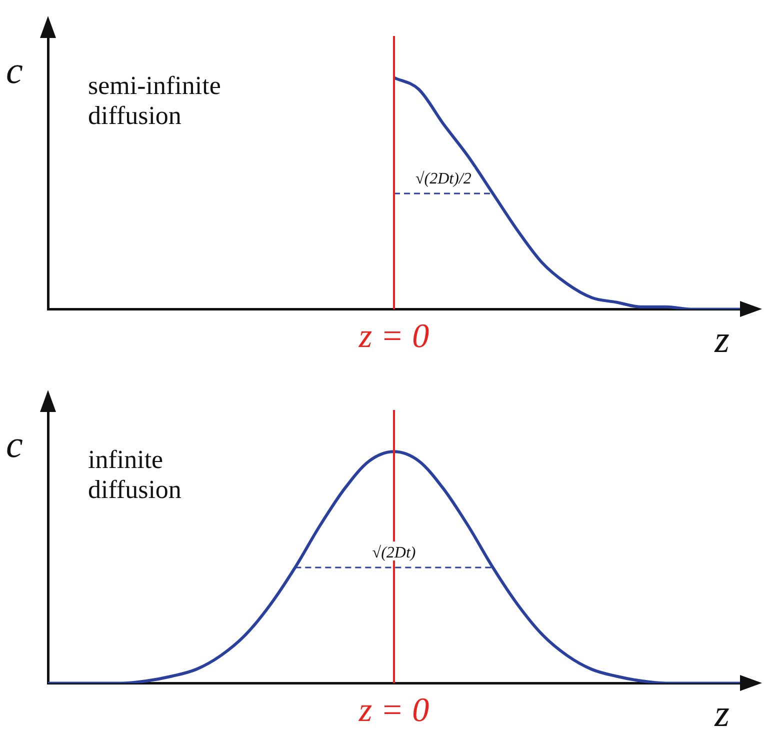 Image resolution: width=772 pixels, height=749 pixels. Describe the element at coordinates (394, 553) in the screenshot. I see `annotation: √(2Dt)` at that location.